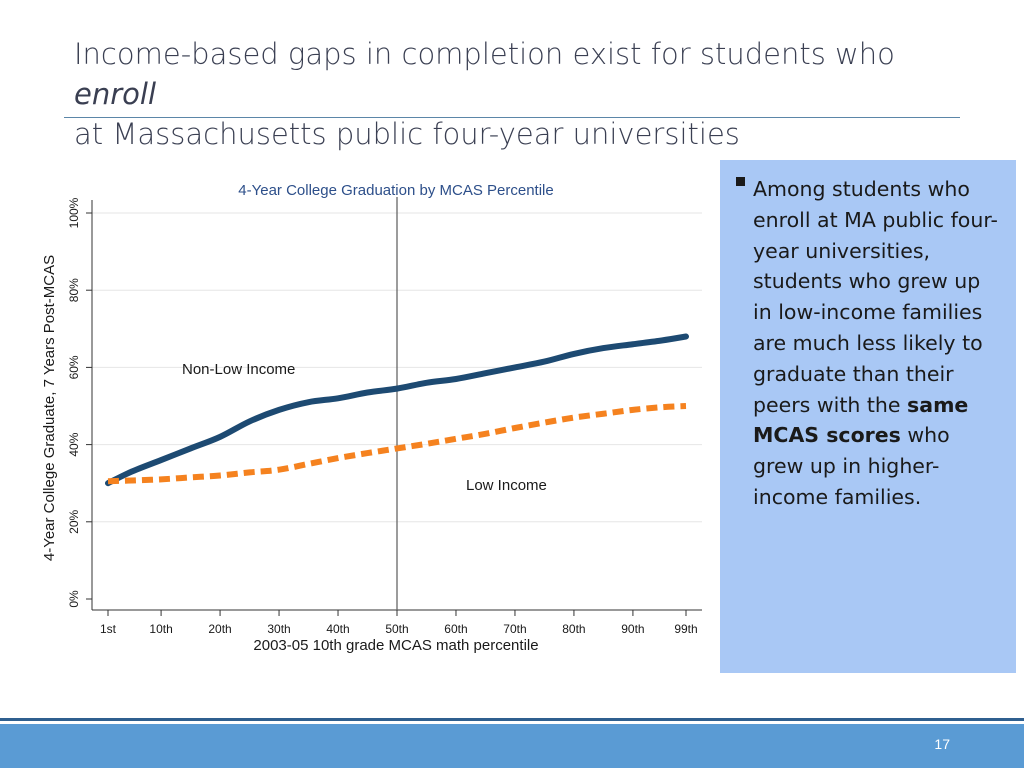 This screenshot has height=768, width=1024. What do you see at coordinates (115, 94) in the screenshot?
I see `title-emphasis: enroll` at bounding box center [115, 94].